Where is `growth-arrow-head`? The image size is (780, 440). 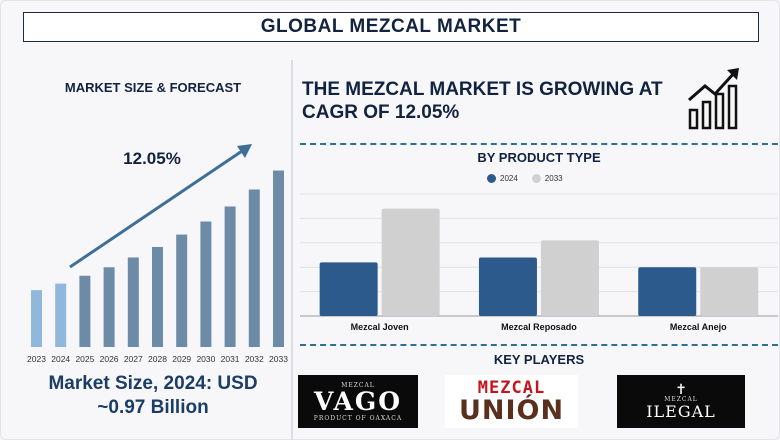
growth-arrow-head is located at coordinates (244, 151).